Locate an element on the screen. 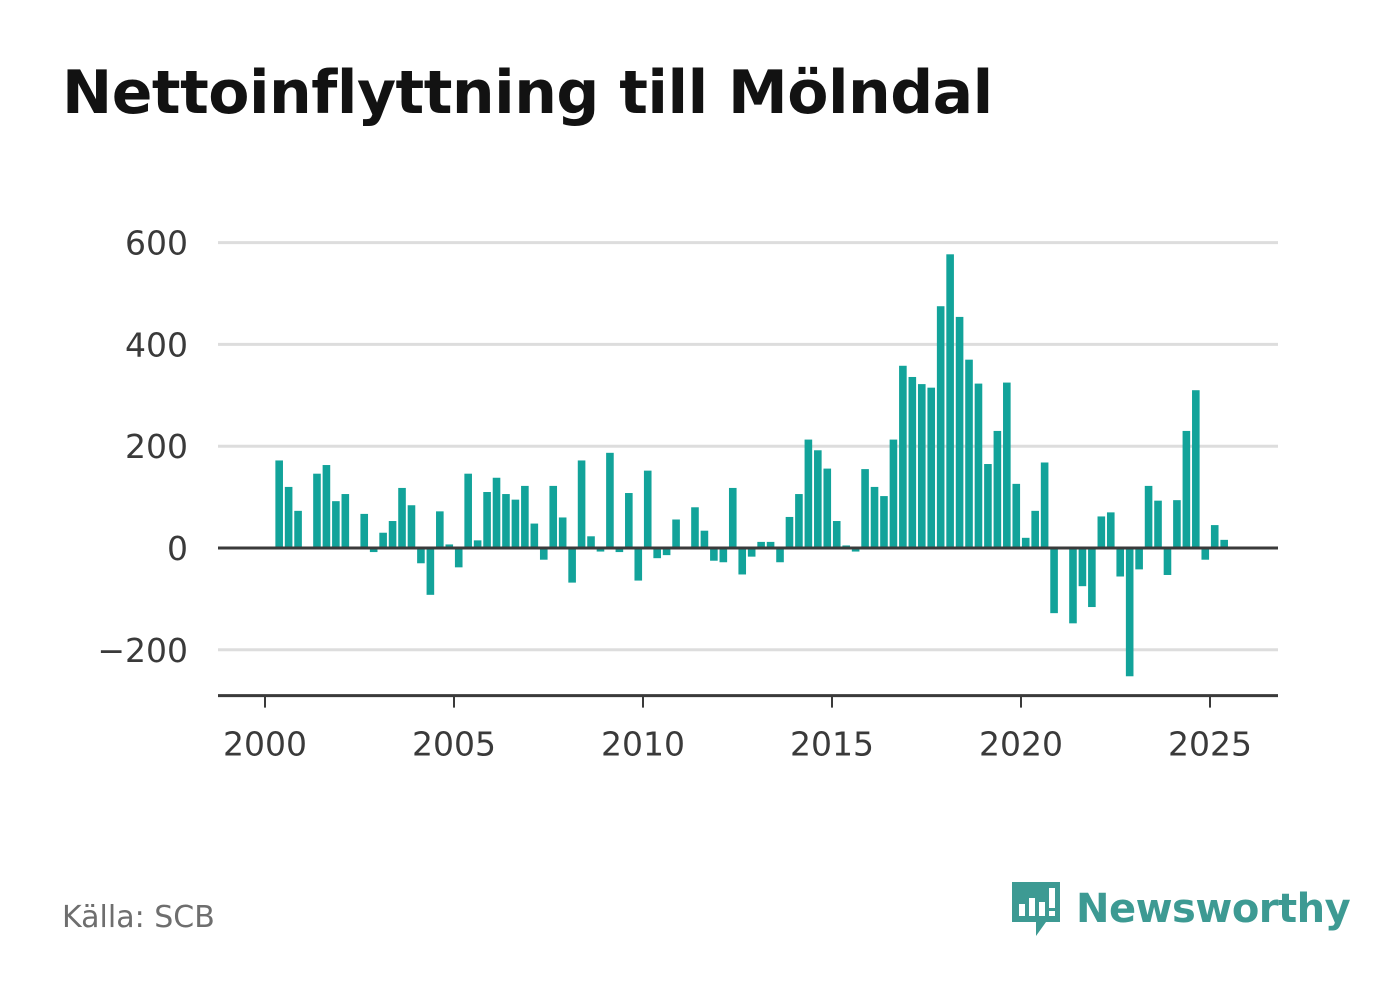 The image size is (1382, 999). brand-logo: Newsworthy is located at coordinates (1180, 909).